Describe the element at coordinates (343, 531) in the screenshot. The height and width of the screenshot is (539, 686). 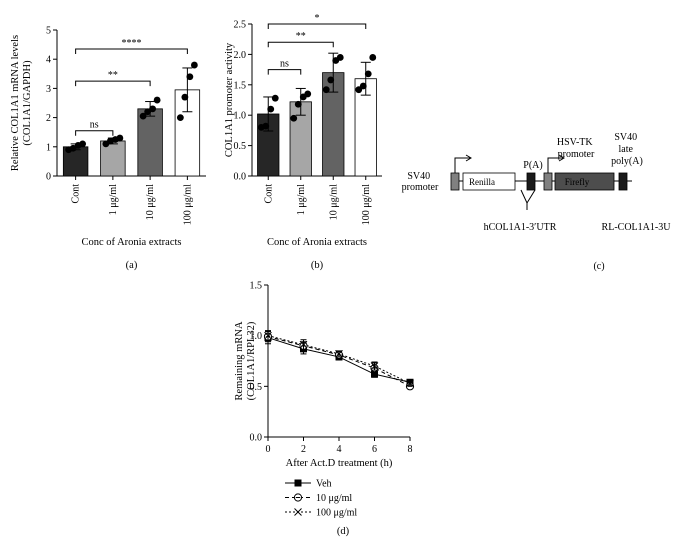
I see `panel-label: (d)` at that location.